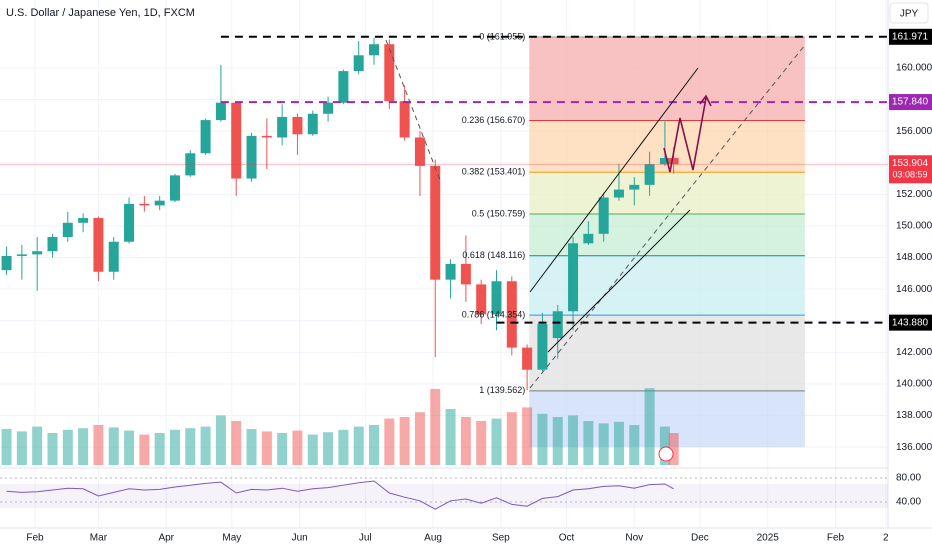 This screenshot has height=555, width=932. What do you see at coordinates (914, 289) in the screenshot?
I see `y-tick-label: 146.000` at bounding box center [914, 289].